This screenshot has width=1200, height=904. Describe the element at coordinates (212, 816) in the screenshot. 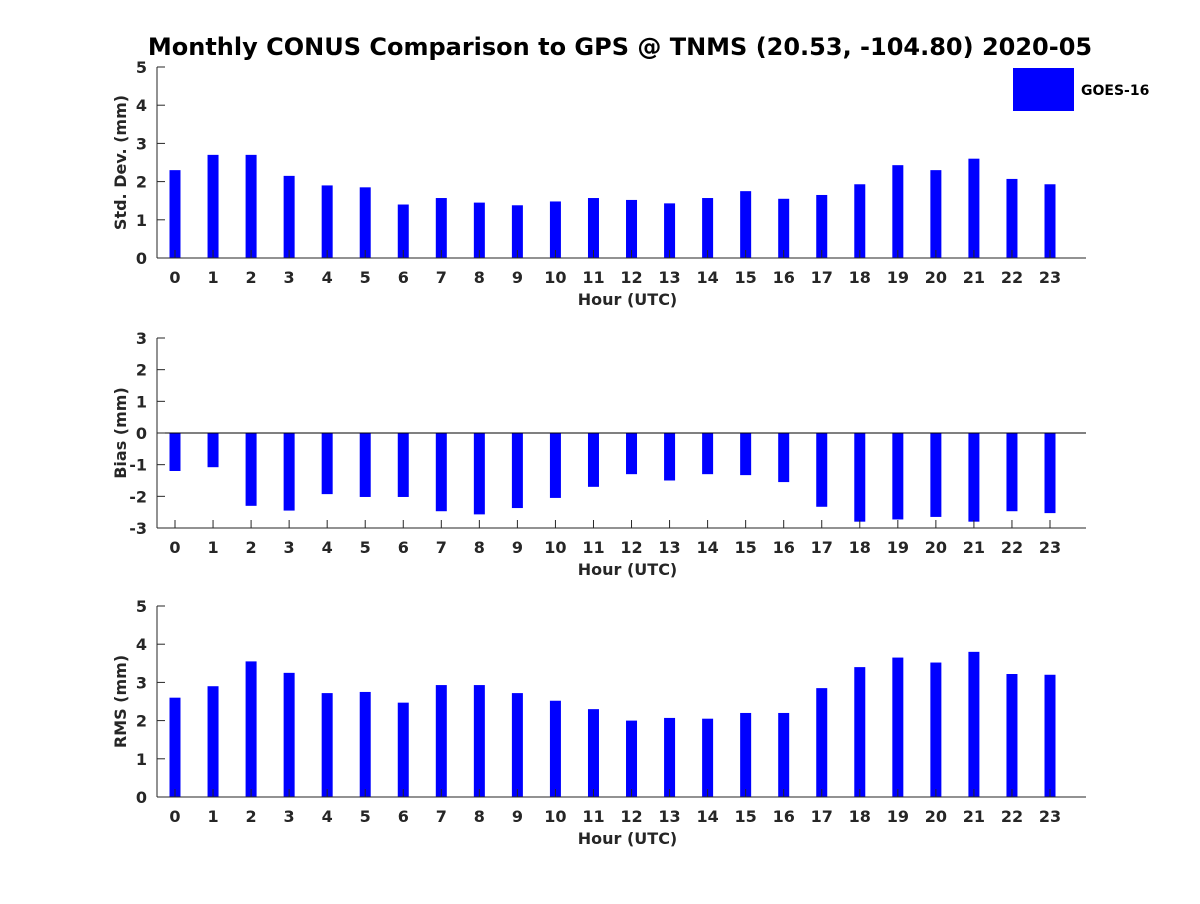

I see `x-tick-label: 1` at that location.